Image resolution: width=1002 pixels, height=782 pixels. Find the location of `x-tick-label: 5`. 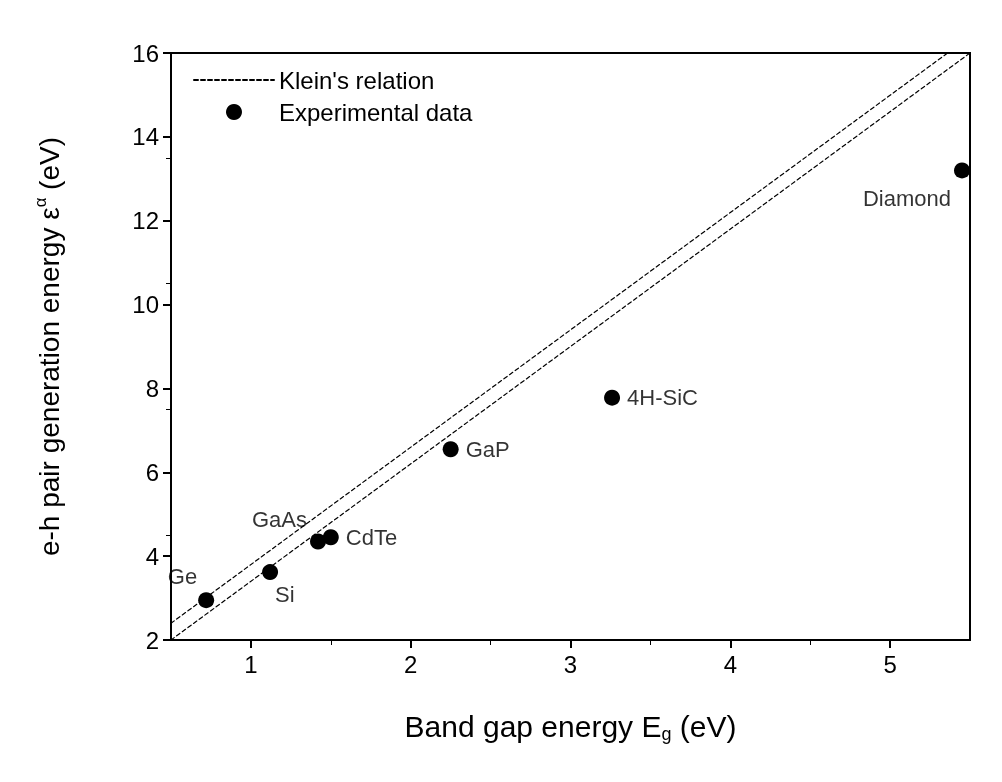

x-tick-label: 5 is located at coordinates (890, 664).